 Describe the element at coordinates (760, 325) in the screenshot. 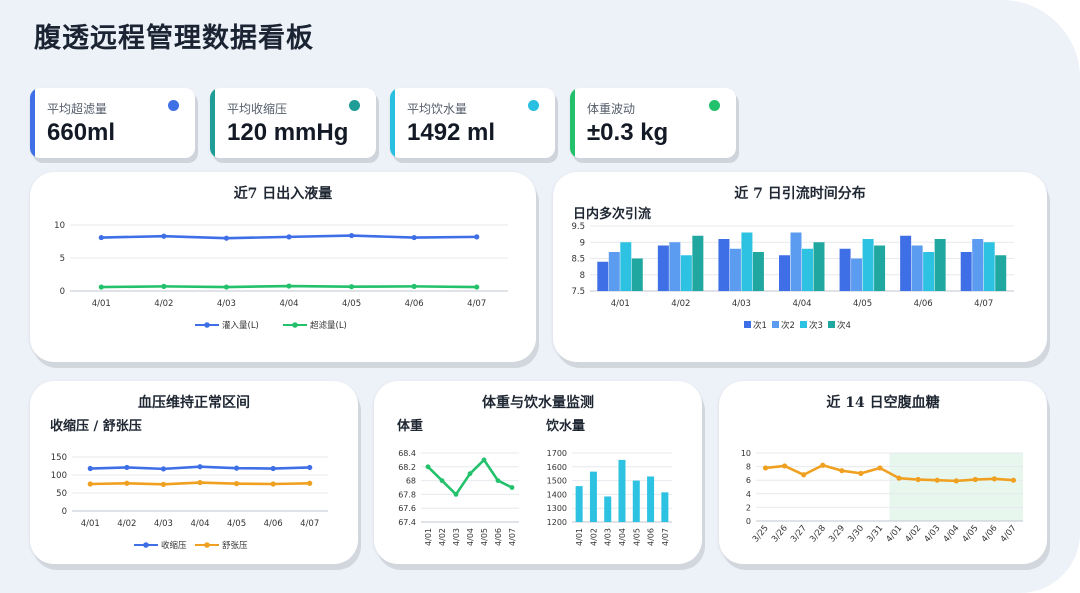

I see `legend-label: 次1` at that location.